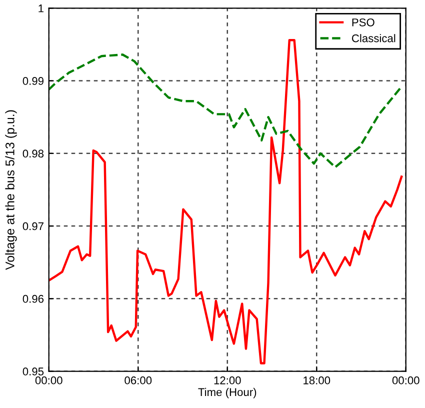 The image size is (425, 408). What do you see at coordinates (33, 154) in the screenshot?
I see `y-tick-label: 0.98` at bounding box center [33, 154].